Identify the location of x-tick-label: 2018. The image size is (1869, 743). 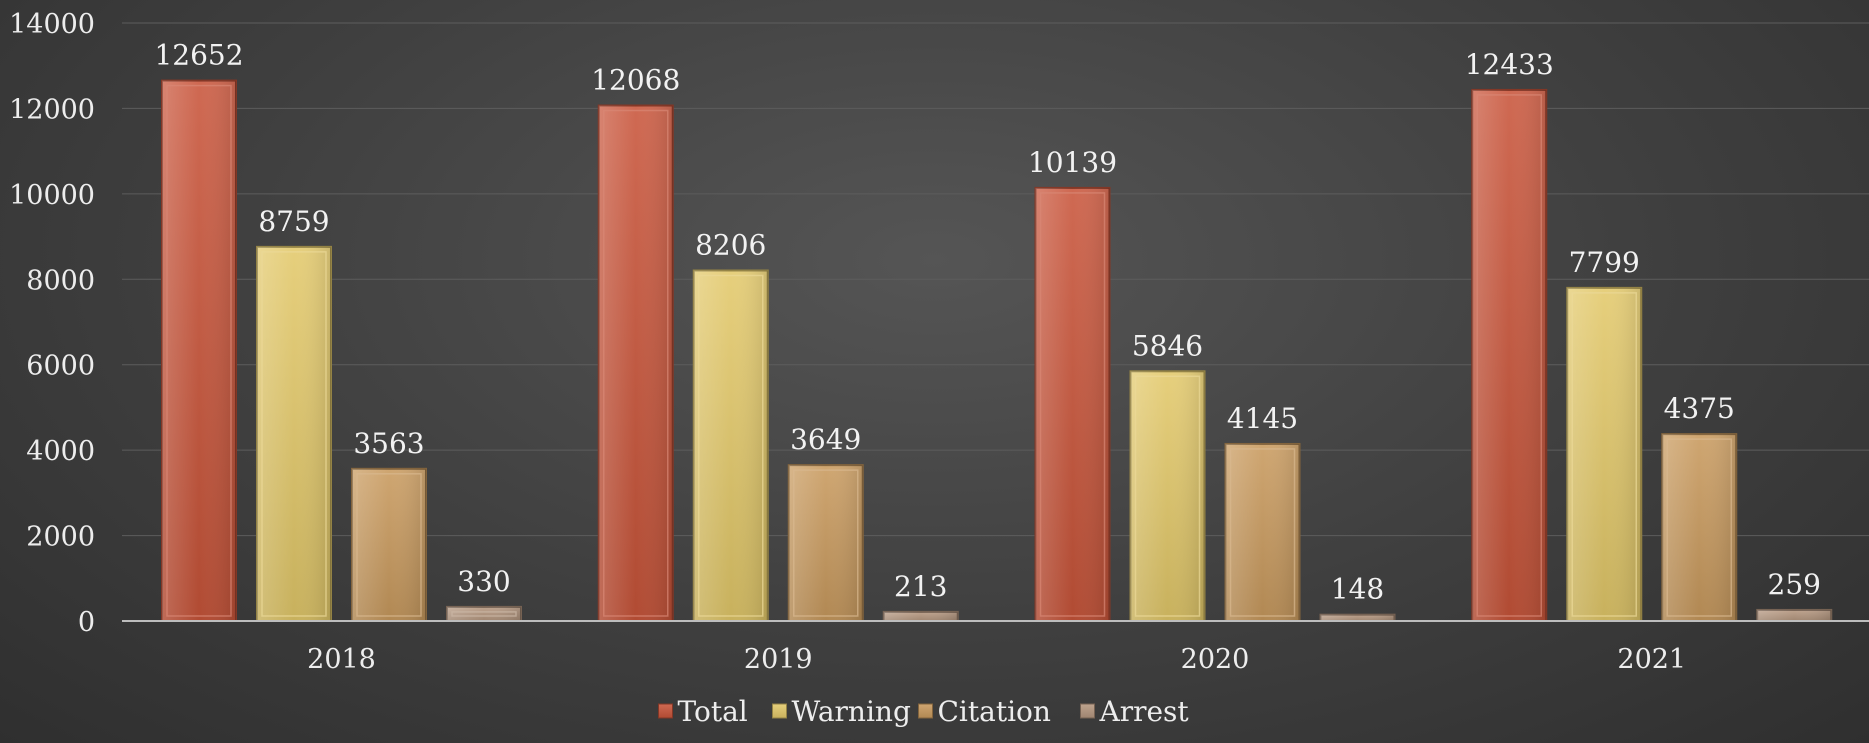
(341, 659).